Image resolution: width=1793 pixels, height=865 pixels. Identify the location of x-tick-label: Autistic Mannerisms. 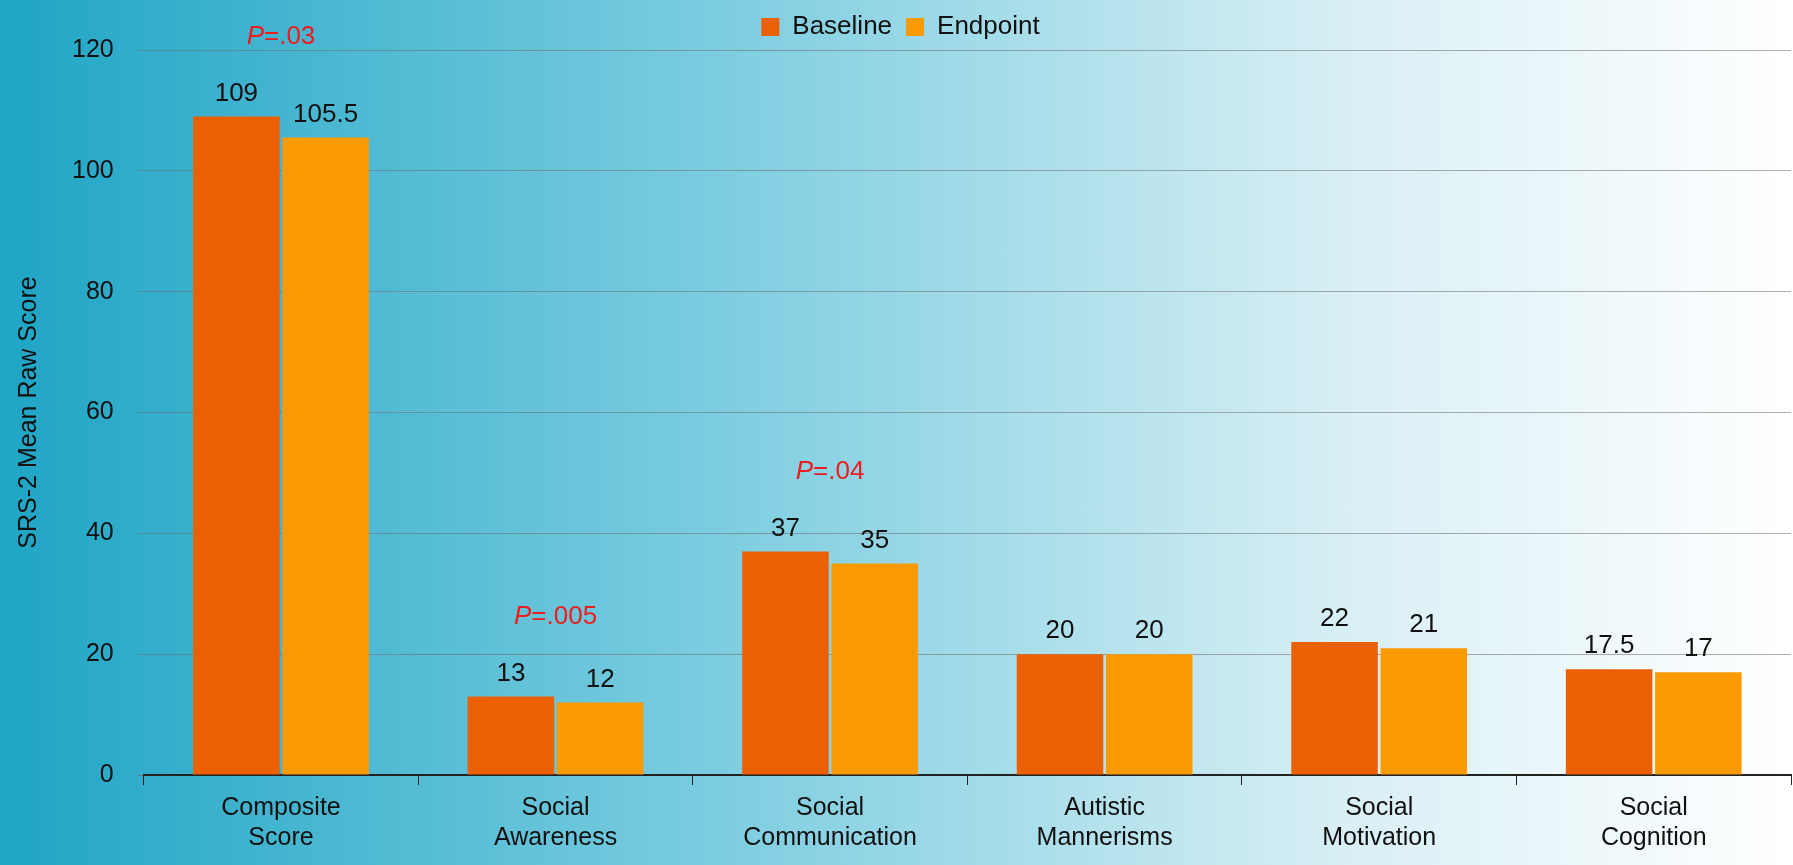
(1104, 820).